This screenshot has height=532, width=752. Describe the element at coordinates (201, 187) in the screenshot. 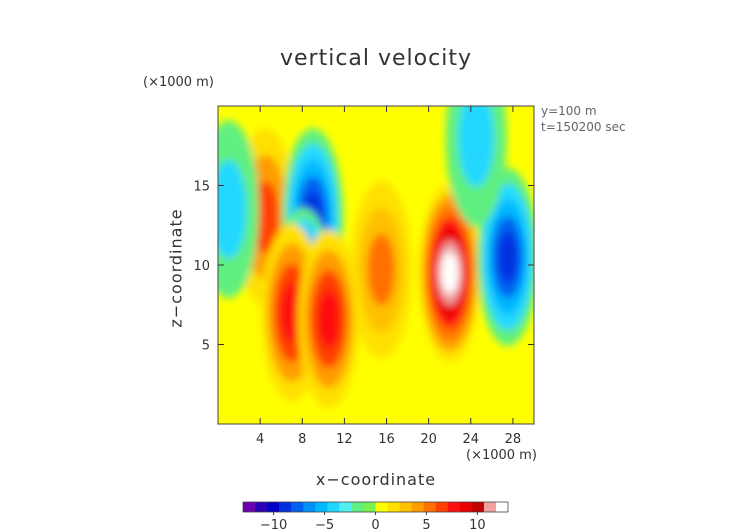

I see `y-tick-label-15: 15` at that location.